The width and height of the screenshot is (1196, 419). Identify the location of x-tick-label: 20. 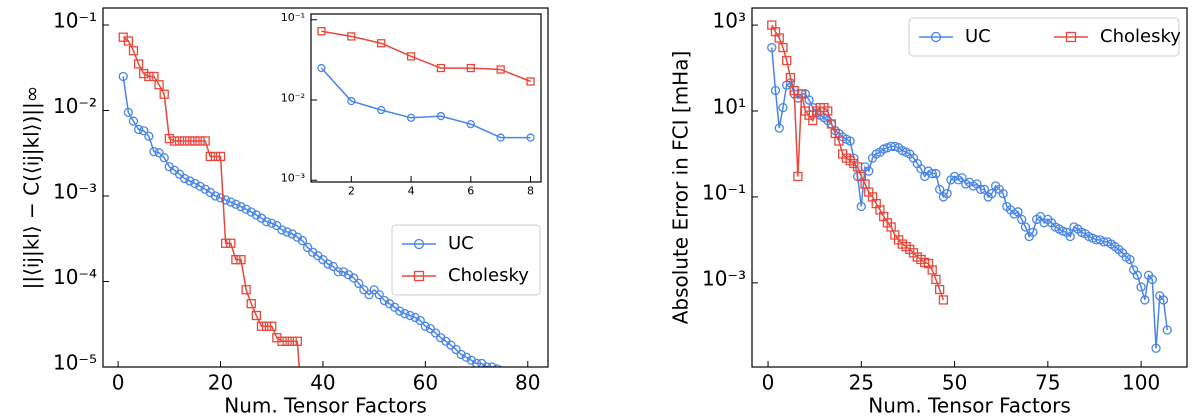
(220, 383).